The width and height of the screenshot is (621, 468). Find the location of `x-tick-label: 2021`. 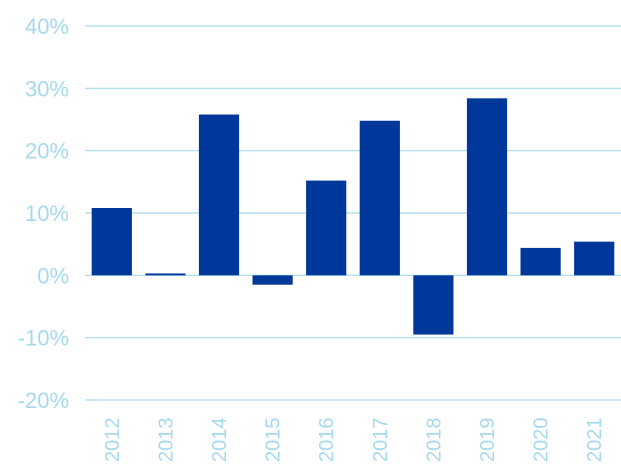

x-tick-label: 2021 is located at coordinates (595, 440).